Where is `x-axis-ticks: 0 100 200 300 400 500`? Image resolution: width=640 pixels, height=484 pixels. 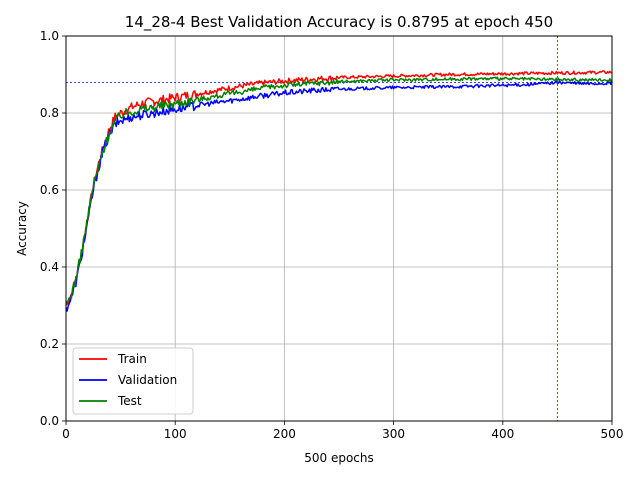 x-axis-ticks: 0 100 200 300 400 500 is located at coordinates (342, 431).